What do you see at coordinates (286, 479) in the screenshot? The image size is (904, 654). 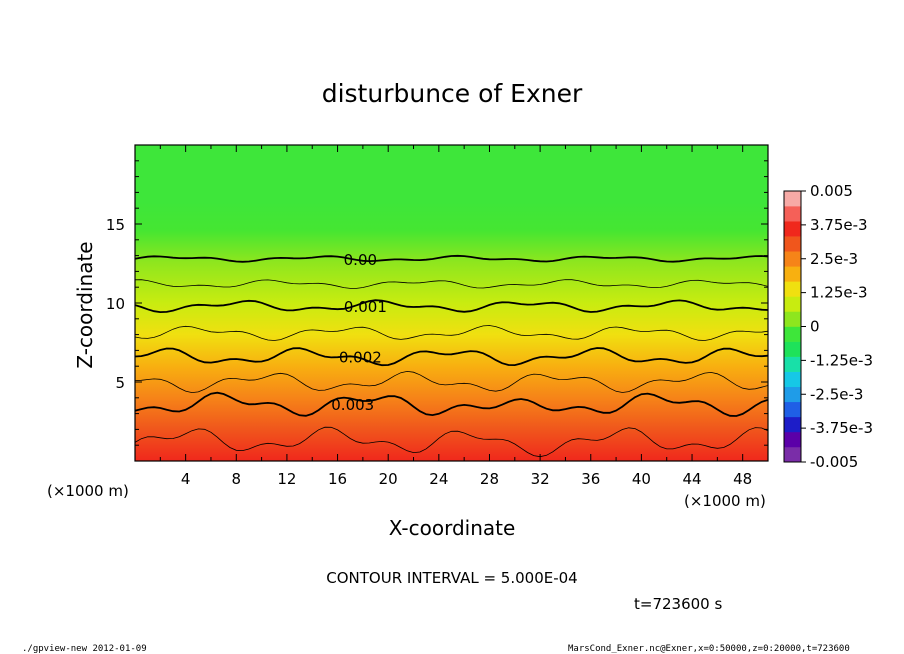 I see `x-tick-label: 12` at bounding box center [286, 479].